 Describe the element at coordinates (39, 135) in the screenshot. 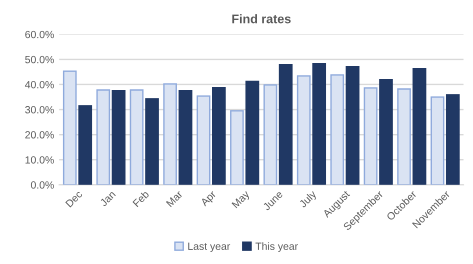

I see `y-tick-label: 20.0%` at that location.